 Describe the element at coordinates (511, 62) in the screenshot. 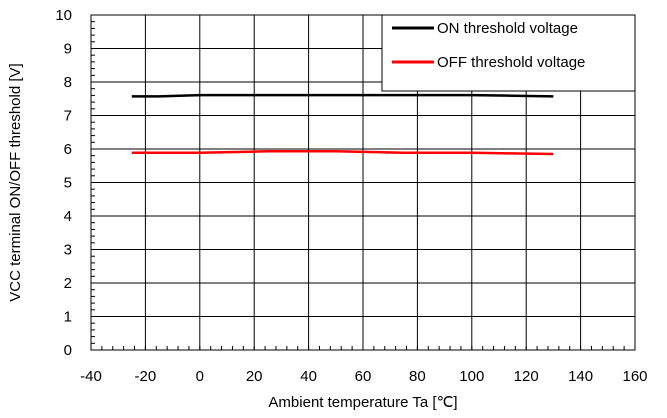

I see `legend-label: OFF threshold voltage` at that location.